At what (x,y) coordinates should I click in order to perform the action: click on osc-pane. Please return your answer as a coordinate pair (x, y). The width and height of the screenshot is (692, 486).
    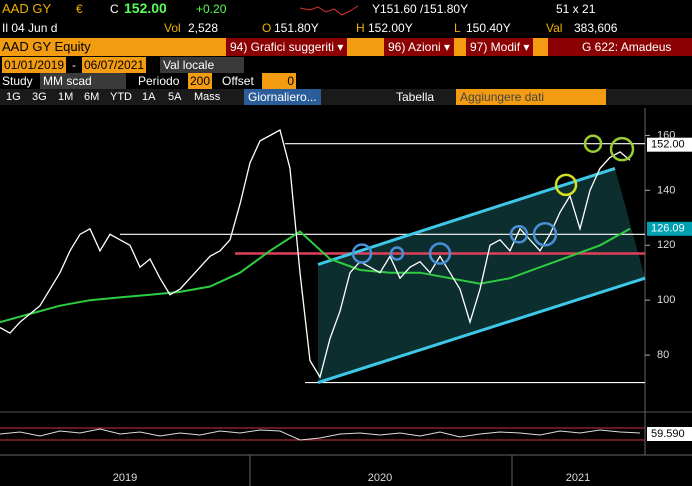
    Looking at the image, I should click on (322, 430).